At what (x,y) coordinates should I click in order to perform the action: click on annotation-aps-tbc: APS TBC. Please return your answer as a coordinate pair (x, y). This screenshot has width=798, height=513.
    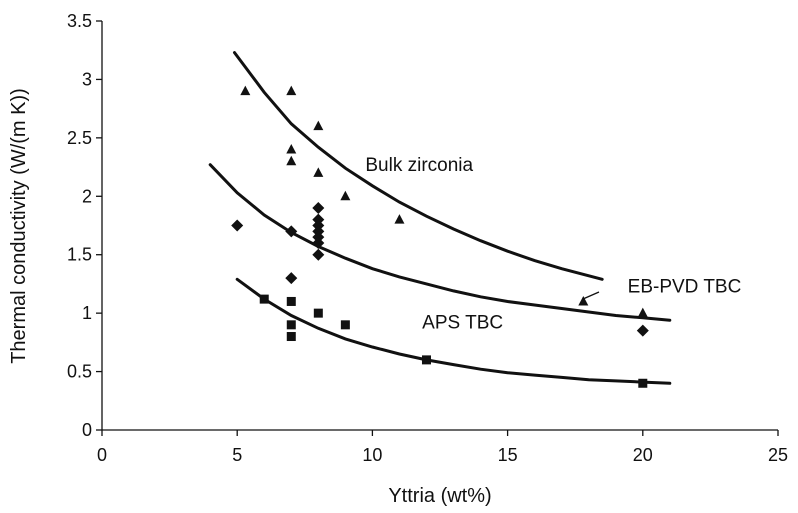
    Looking at the image, I should click on (462, 323).